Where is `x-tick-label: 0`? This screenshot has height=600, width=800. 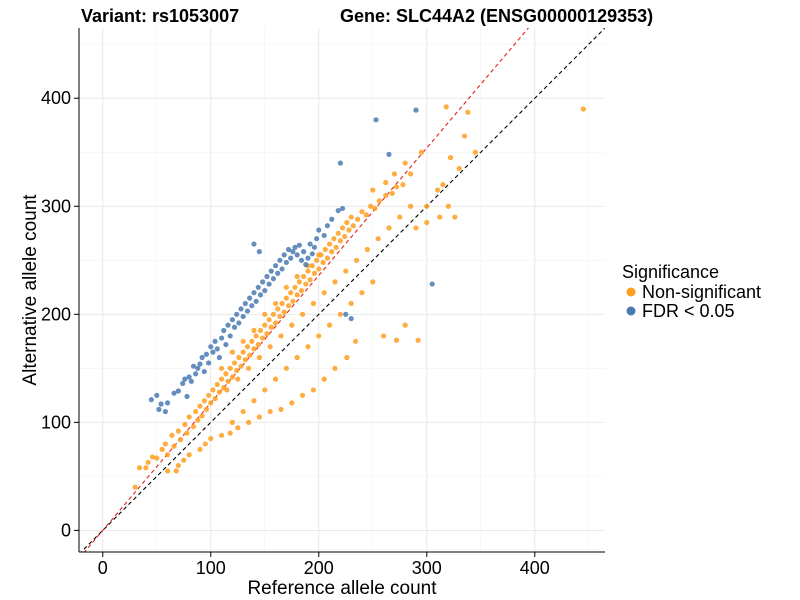
x-tick-label: 0 is located at coordinates (103, 568).